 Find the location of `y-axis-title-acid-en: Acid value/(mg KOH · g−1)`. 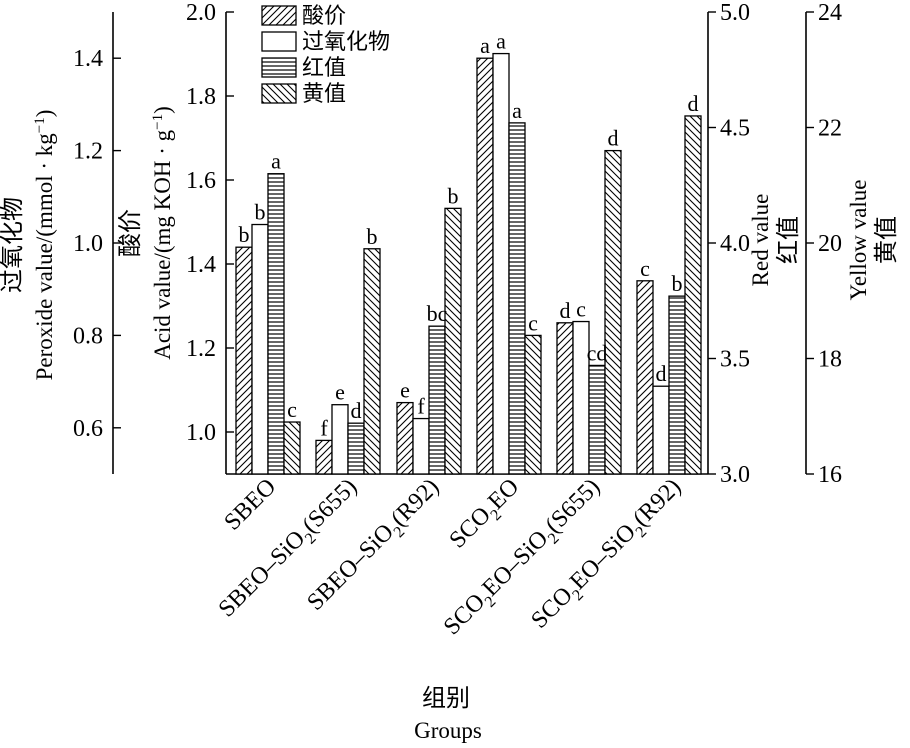

y-axis-title-acid-en: Acid value/(mg KOH · g−1) is located at coordinates (162, 233).